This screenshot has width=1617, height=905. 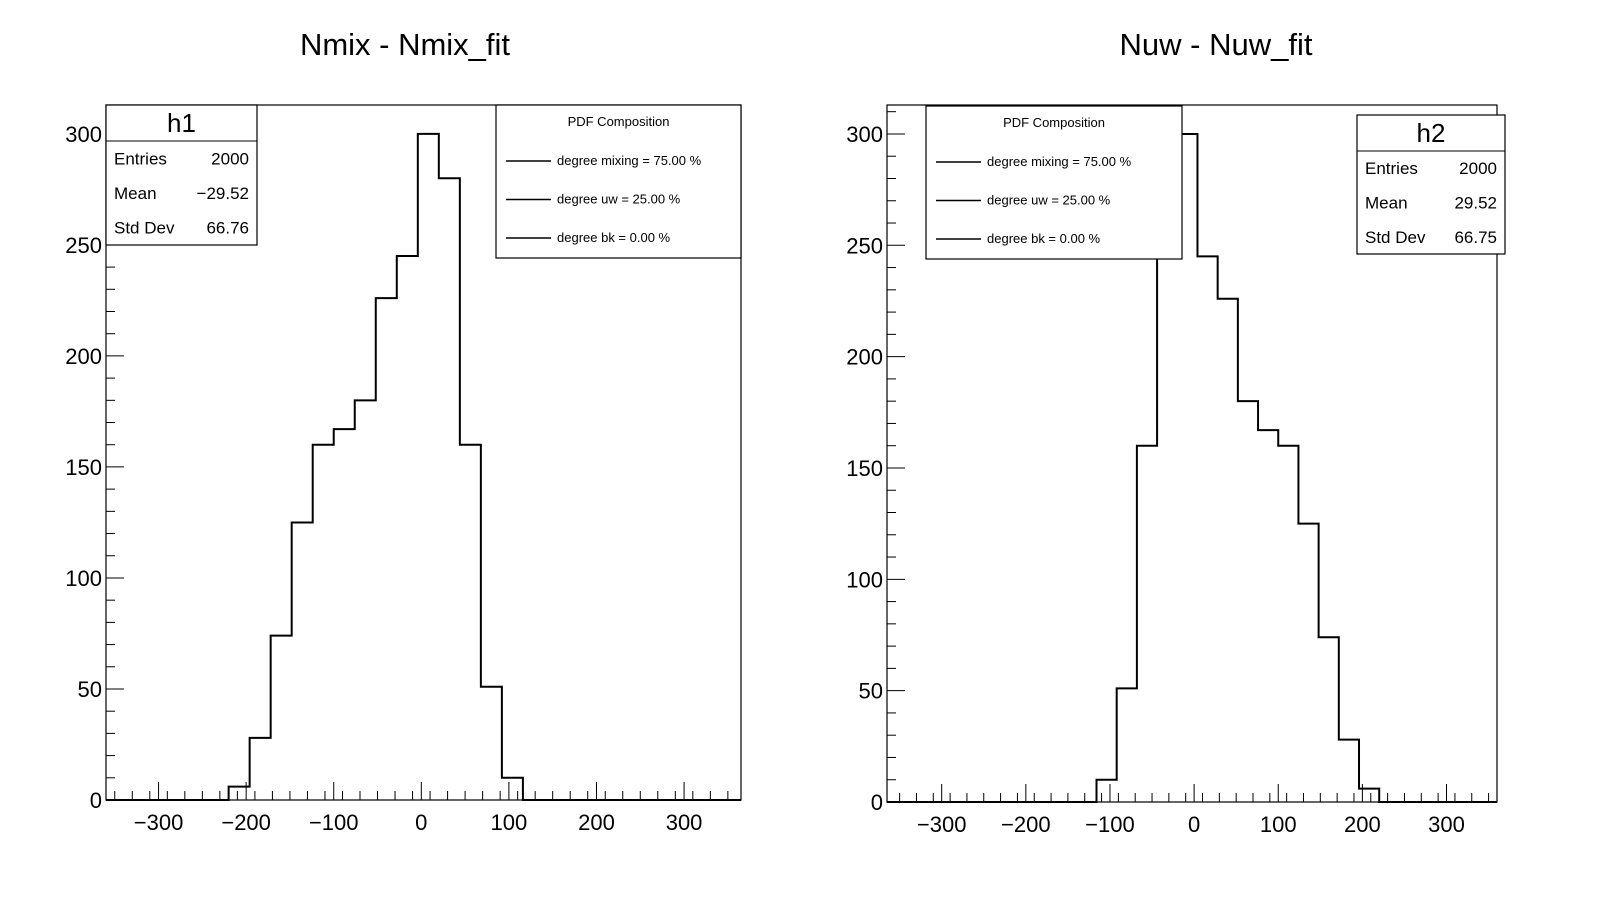 What do you see at coordinates (223, 193) in the screenshot?
I see `stats-value: −29.52` at bounding box center [223, 193].